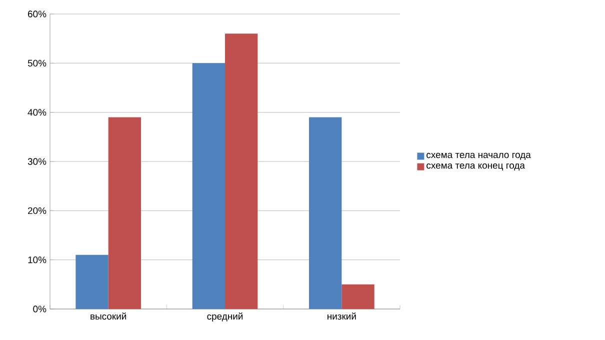  I want to click on y-tick-label: 10%, so click(37, 260).